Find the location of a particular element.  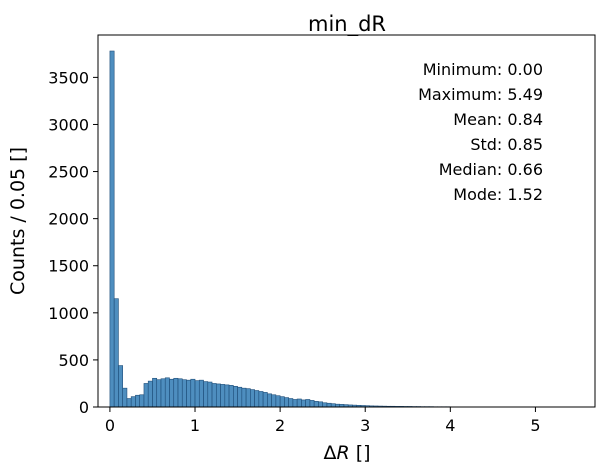

chart-title: min_dR is located at coordinates (347, 24).